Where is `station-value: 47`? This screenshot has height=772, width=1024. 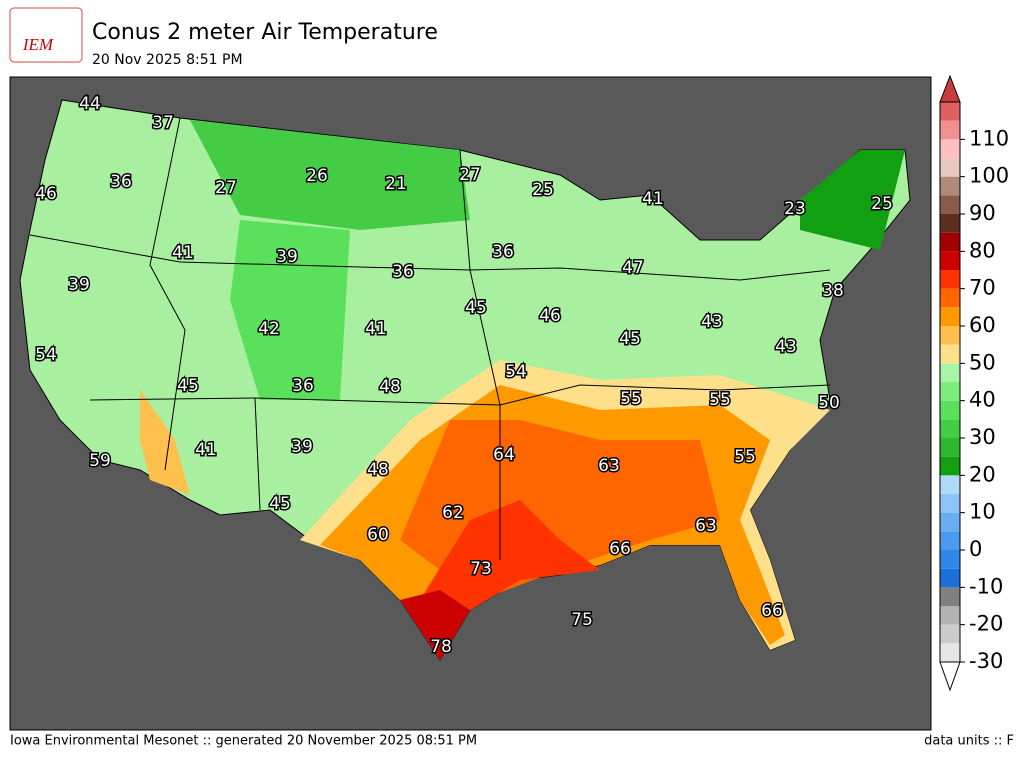 station-value: 47 is located at coordinates (633, 268).